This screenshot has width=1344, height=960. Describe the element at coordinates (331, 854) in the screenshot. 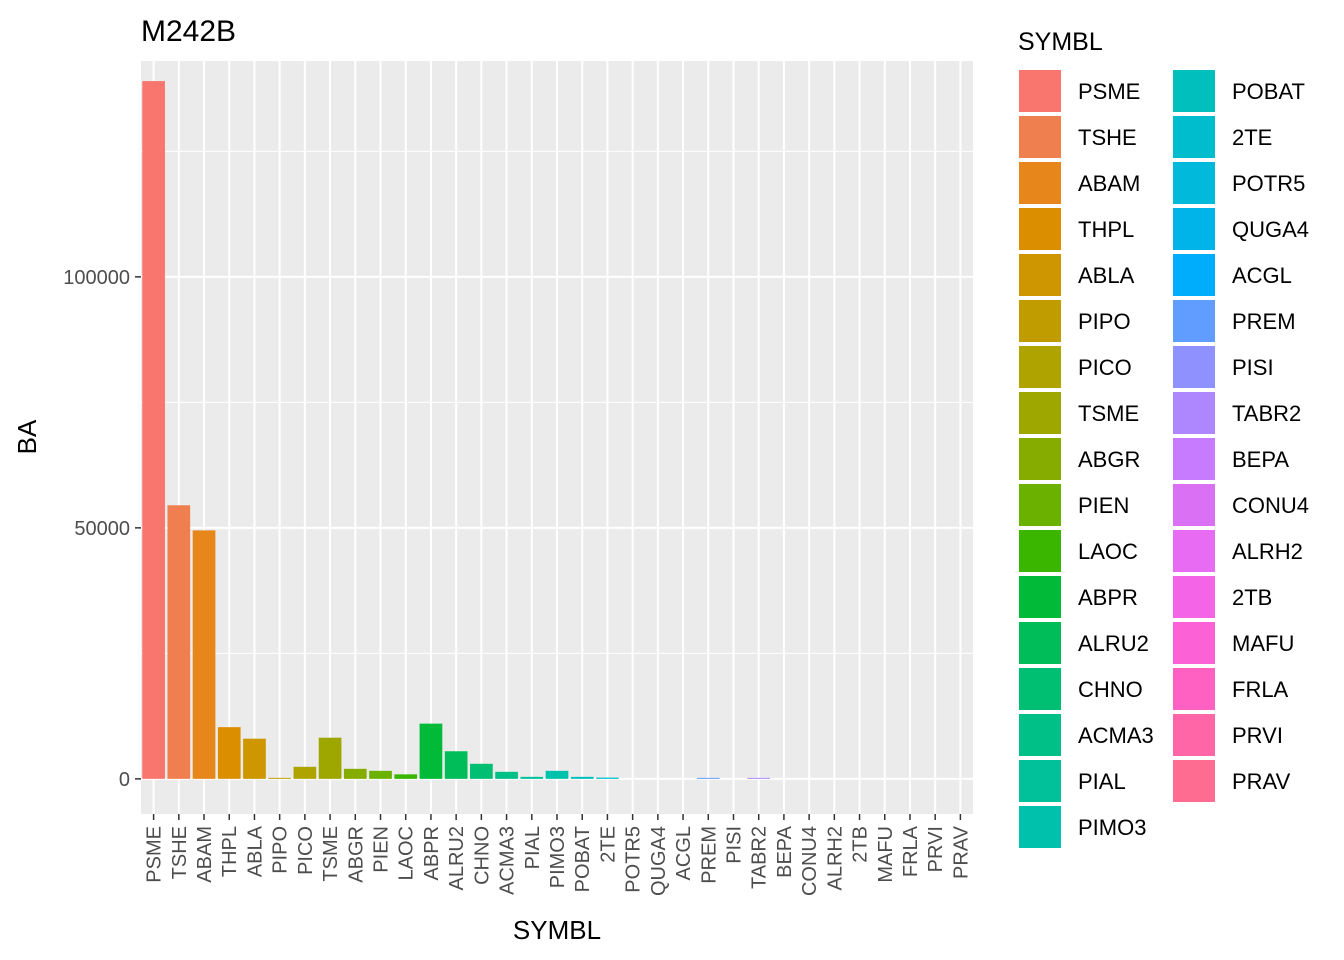

I see `x-tick-label: TSME` at that location.